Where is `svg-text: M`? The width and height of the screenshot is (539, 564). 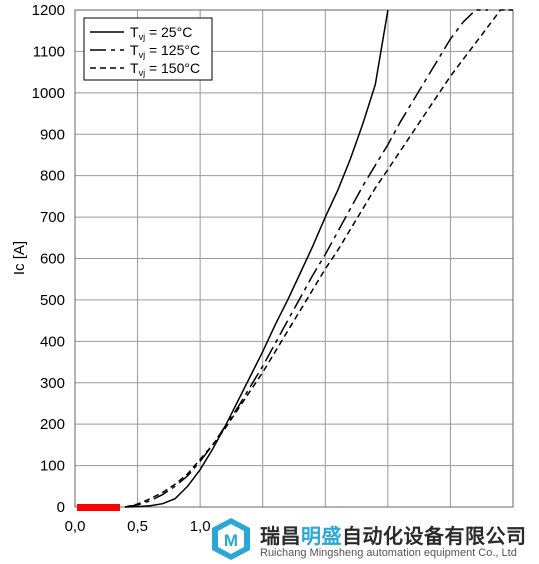 svg-text: M is located at coordinates (231, 540).